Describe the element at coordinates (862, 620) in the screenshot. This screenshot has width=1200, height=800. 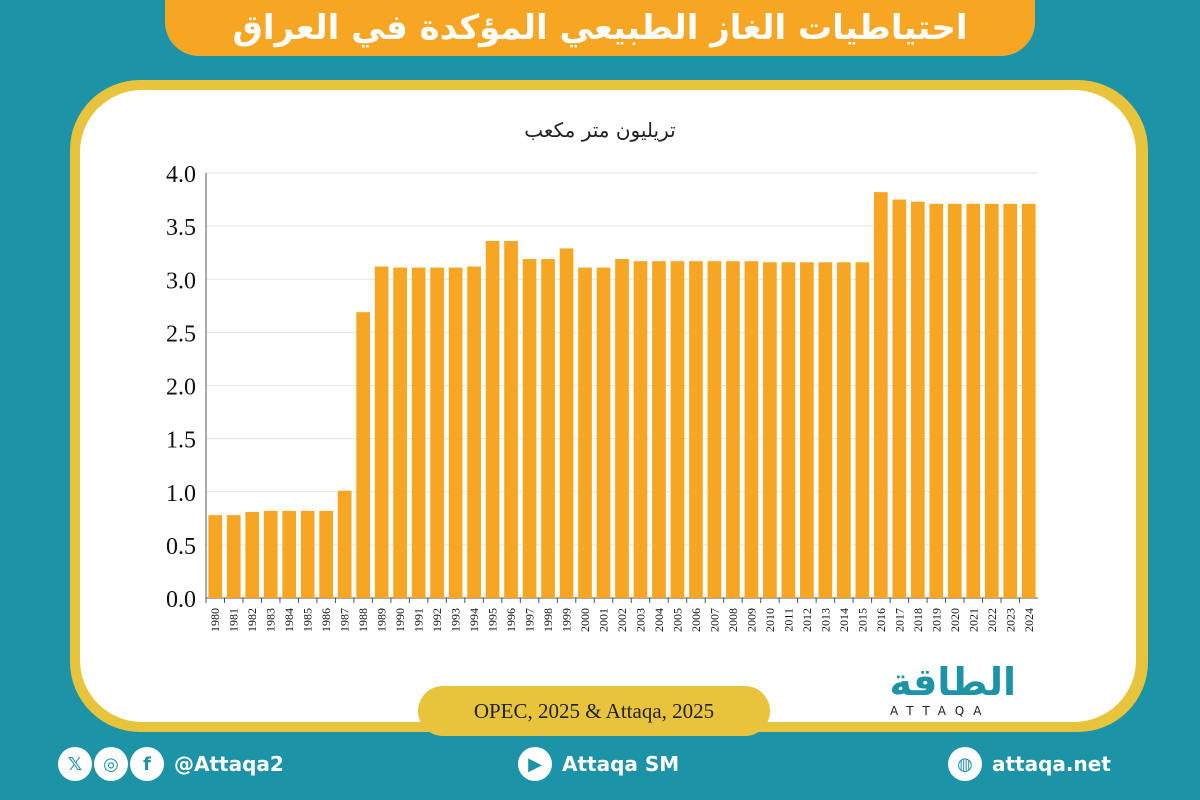
I see `x-tick-label: 2015` at that location.